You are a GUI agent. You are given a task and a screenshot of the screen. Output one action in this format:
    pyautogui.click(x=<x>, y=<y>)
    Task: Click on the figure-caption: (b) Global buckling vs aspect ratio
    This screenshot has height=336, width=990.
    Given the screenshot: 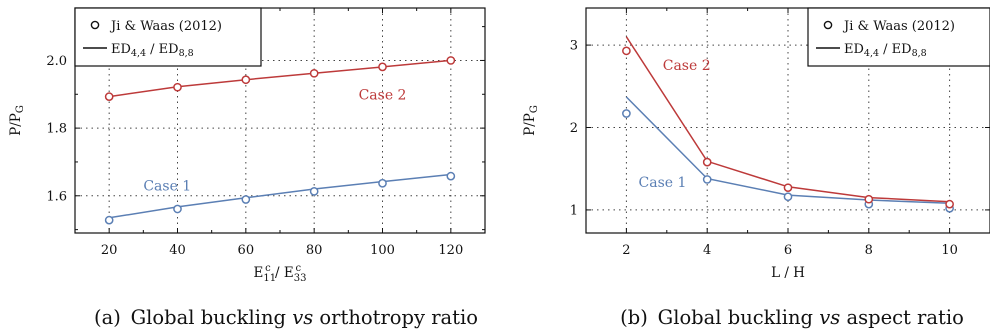 What is the action you would take?
    pyautogui.click(x=792, y=317)
    